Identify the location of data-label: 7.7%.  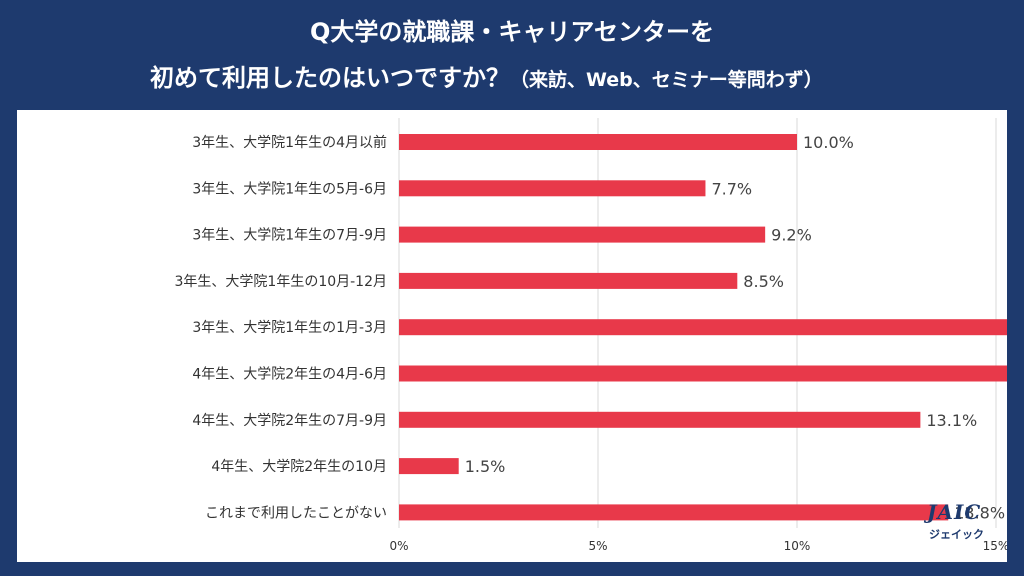
(731, 188).